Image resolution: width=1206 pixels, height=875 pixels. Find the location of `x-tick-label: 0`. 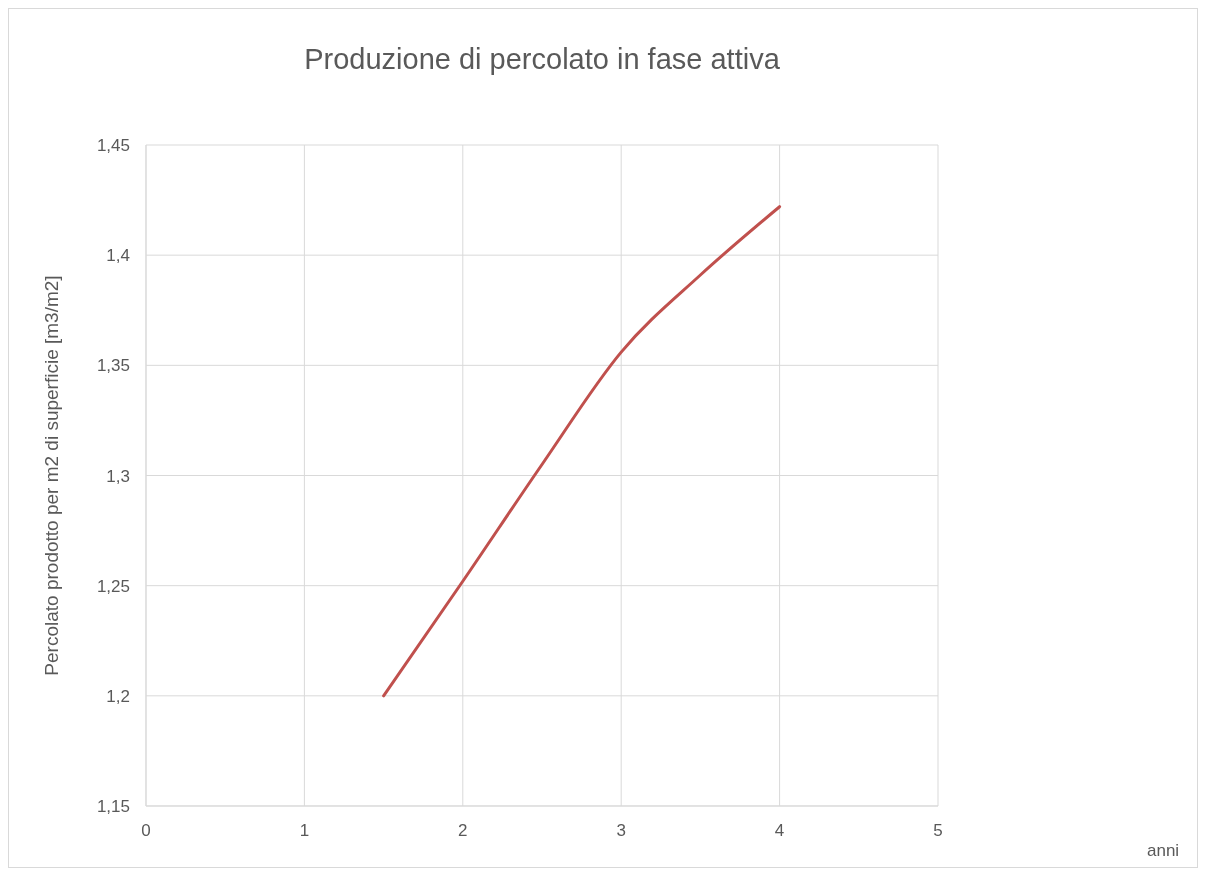

x-tick-label: 0 is located at coordinates (146, 831).